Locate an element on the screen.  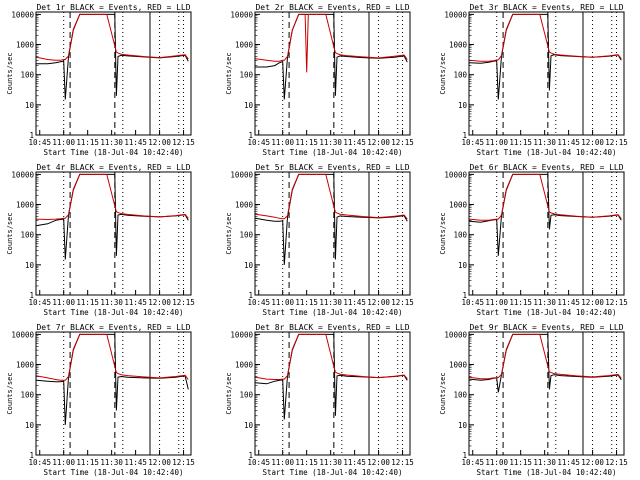
panel-title: Det 9r BLACK = Events, RED = LLD is located at coordinates (546, 327).